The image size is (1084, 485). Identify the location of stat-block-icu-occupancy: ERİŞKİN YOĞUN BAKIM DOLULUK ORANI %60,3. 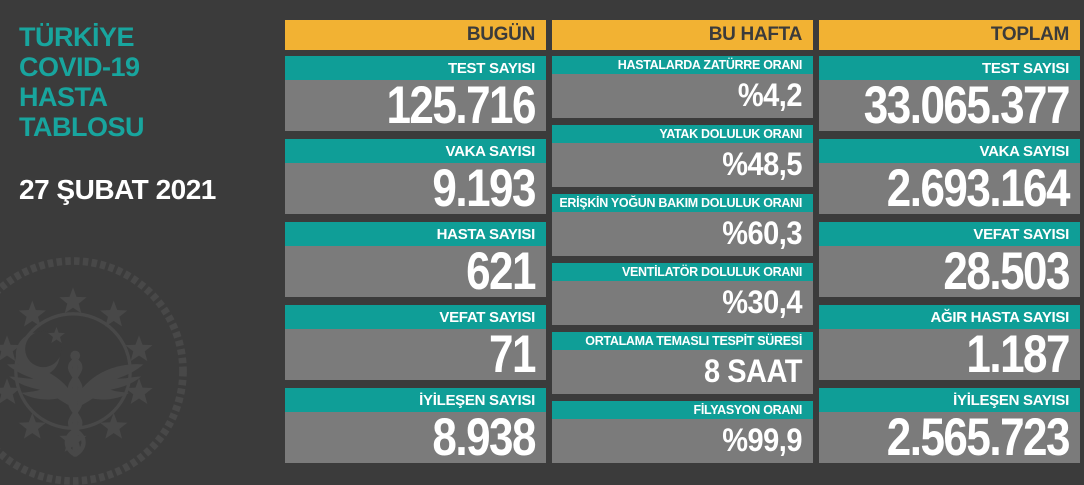
(682, 225).